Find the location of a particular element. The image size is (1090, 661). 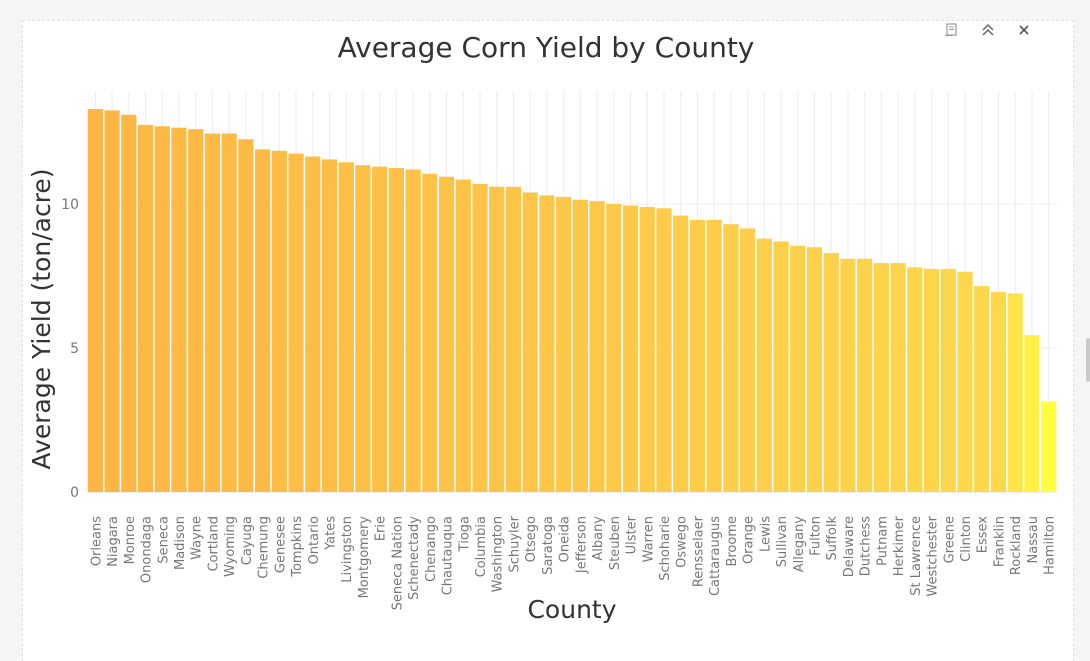

bar-schuyler is located at coordinates (513, 339).